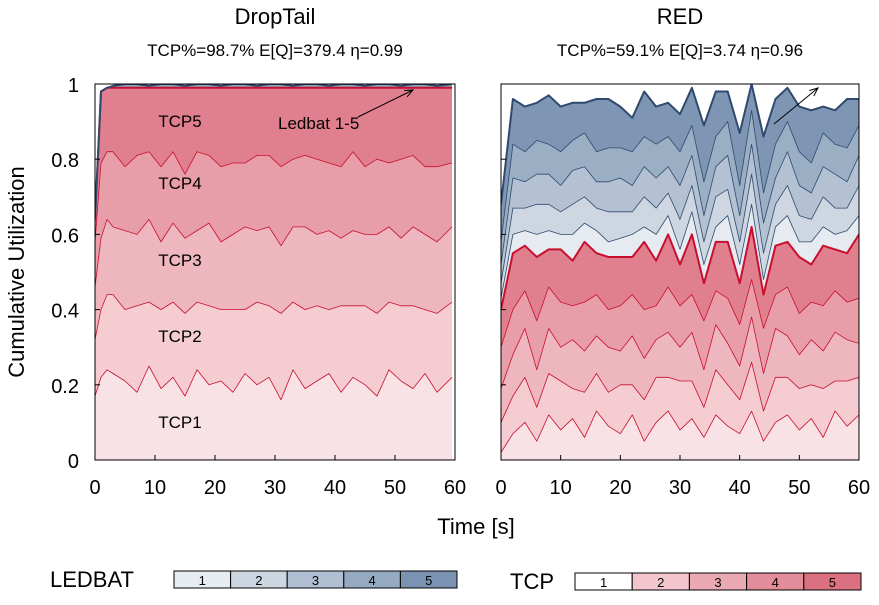 Image resolution: width=879 pixels, height=605 pixels. Describe the element at coordinates (179, 422) in the screenshot. I see `series-label-tcp1: TCP1` at that location.